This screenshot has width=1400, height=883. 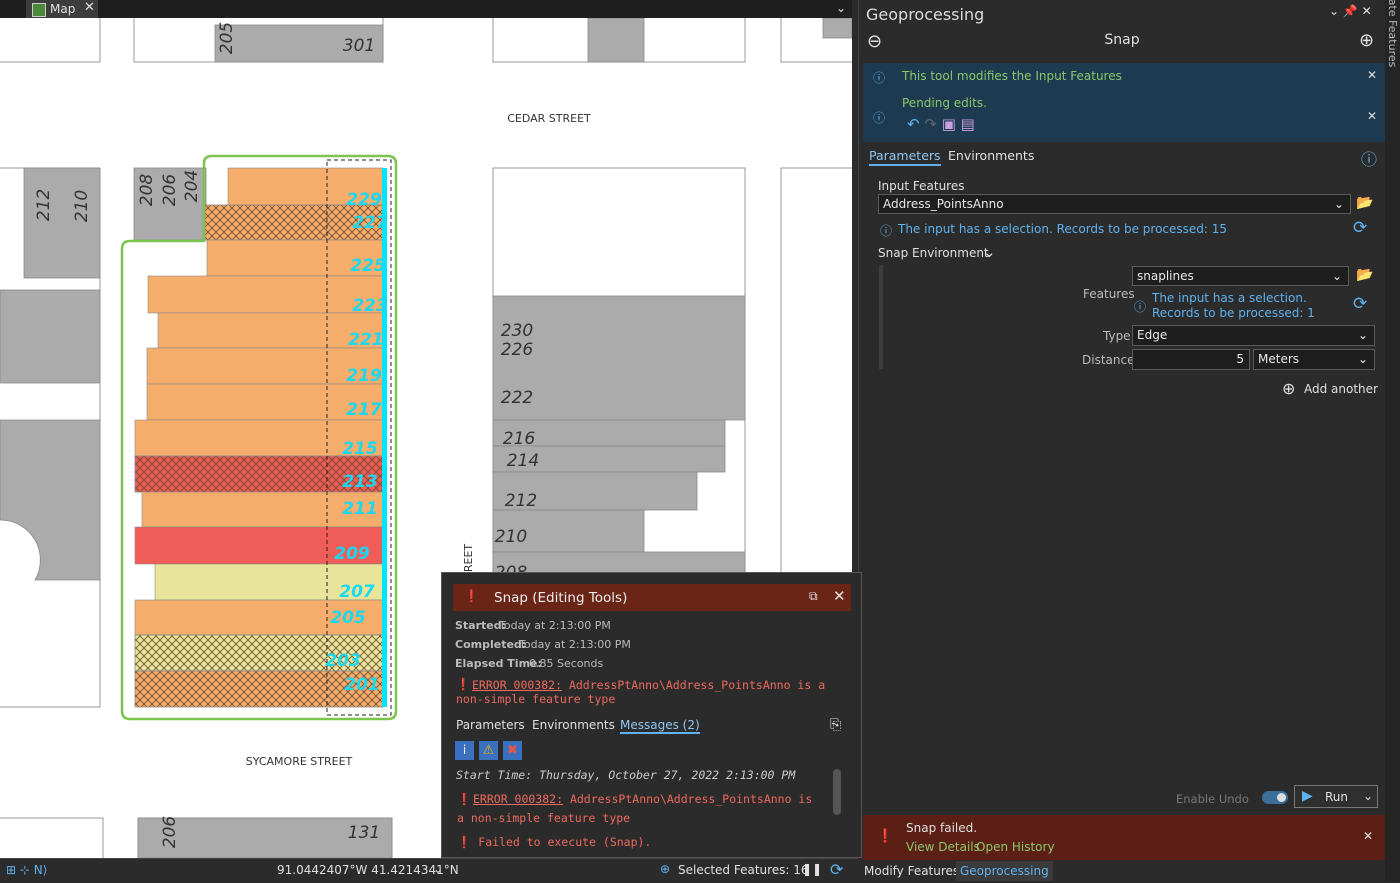 What do you see at coordinates (343, 661) in the screenshot?
I see `parcel-label: 203` at bounding box center [343, 661].